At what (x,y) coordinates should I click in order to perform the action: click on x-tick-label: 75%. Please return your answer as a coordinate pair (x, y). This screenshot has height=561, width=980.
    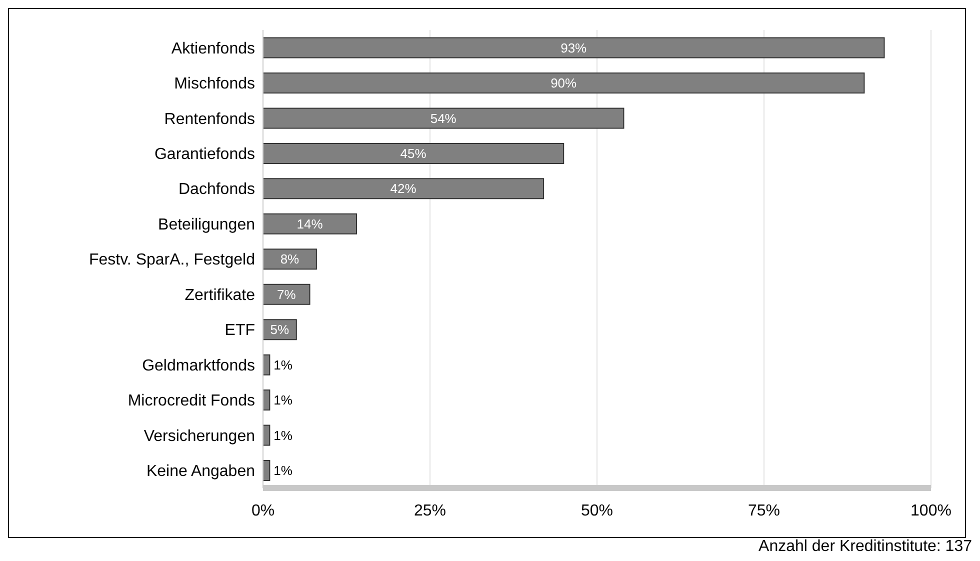
    Looking at the image, I should click on (764, 511).